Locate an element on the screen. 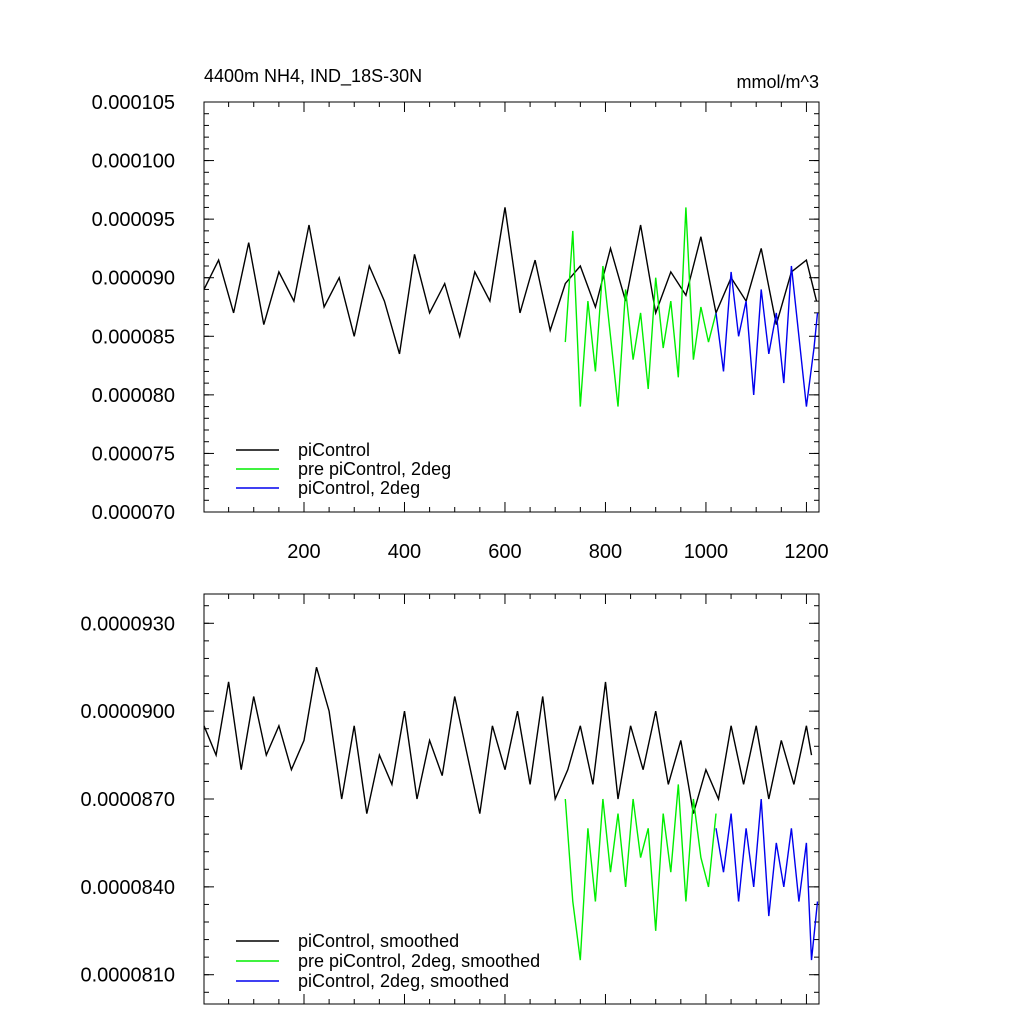 The image size is (1024, 1024). y-tick-label: 0.0000930 is located at coordinates (127, 624).